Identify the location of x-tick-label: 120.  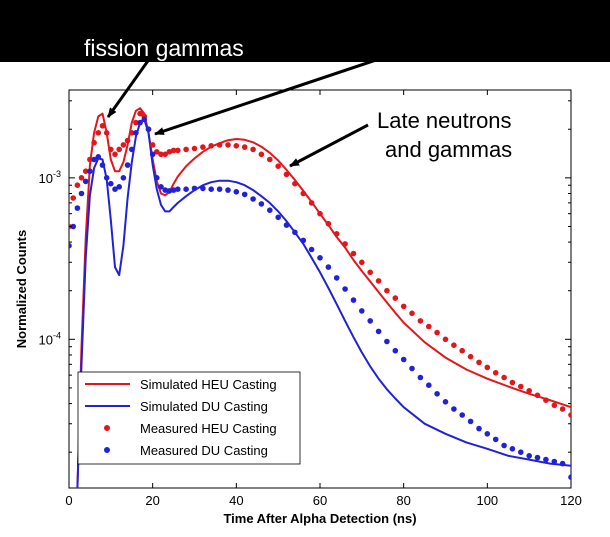
(571, 500).